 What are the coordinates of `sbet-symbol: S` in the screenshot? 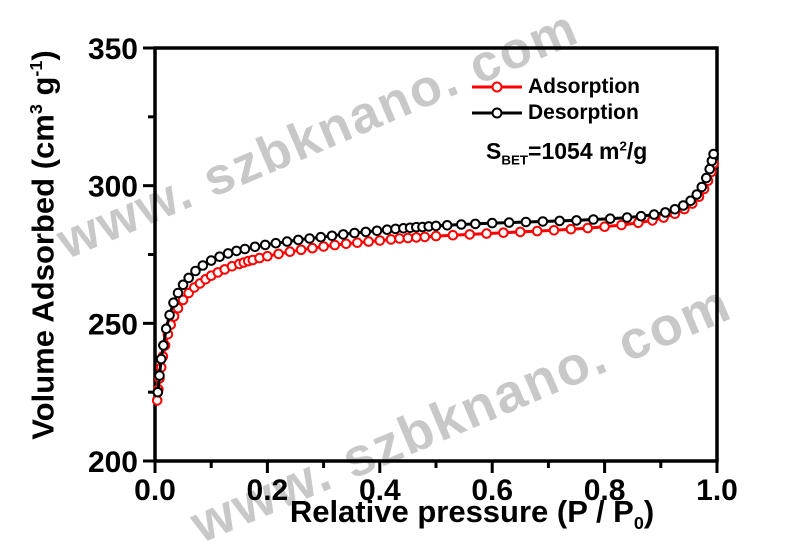 It's located at (494, 151).